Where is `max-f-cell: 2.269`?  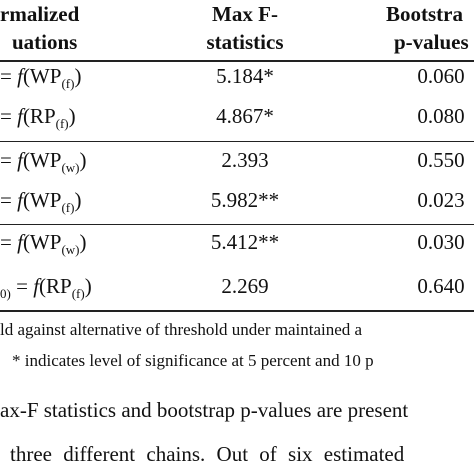 max-f-cell: 2.269 is located at coordinates (245, 286).